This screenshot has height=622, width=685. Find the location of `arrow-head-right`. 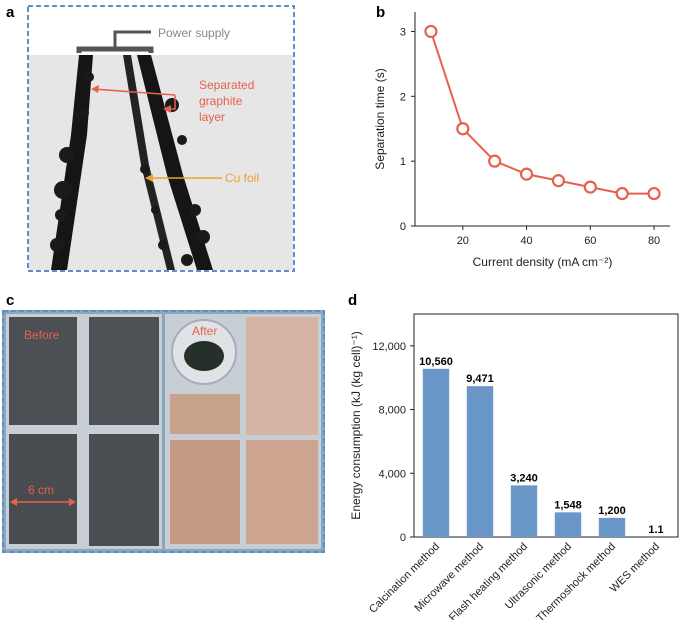

arrow-head-right is located at coordinates (167, 109).